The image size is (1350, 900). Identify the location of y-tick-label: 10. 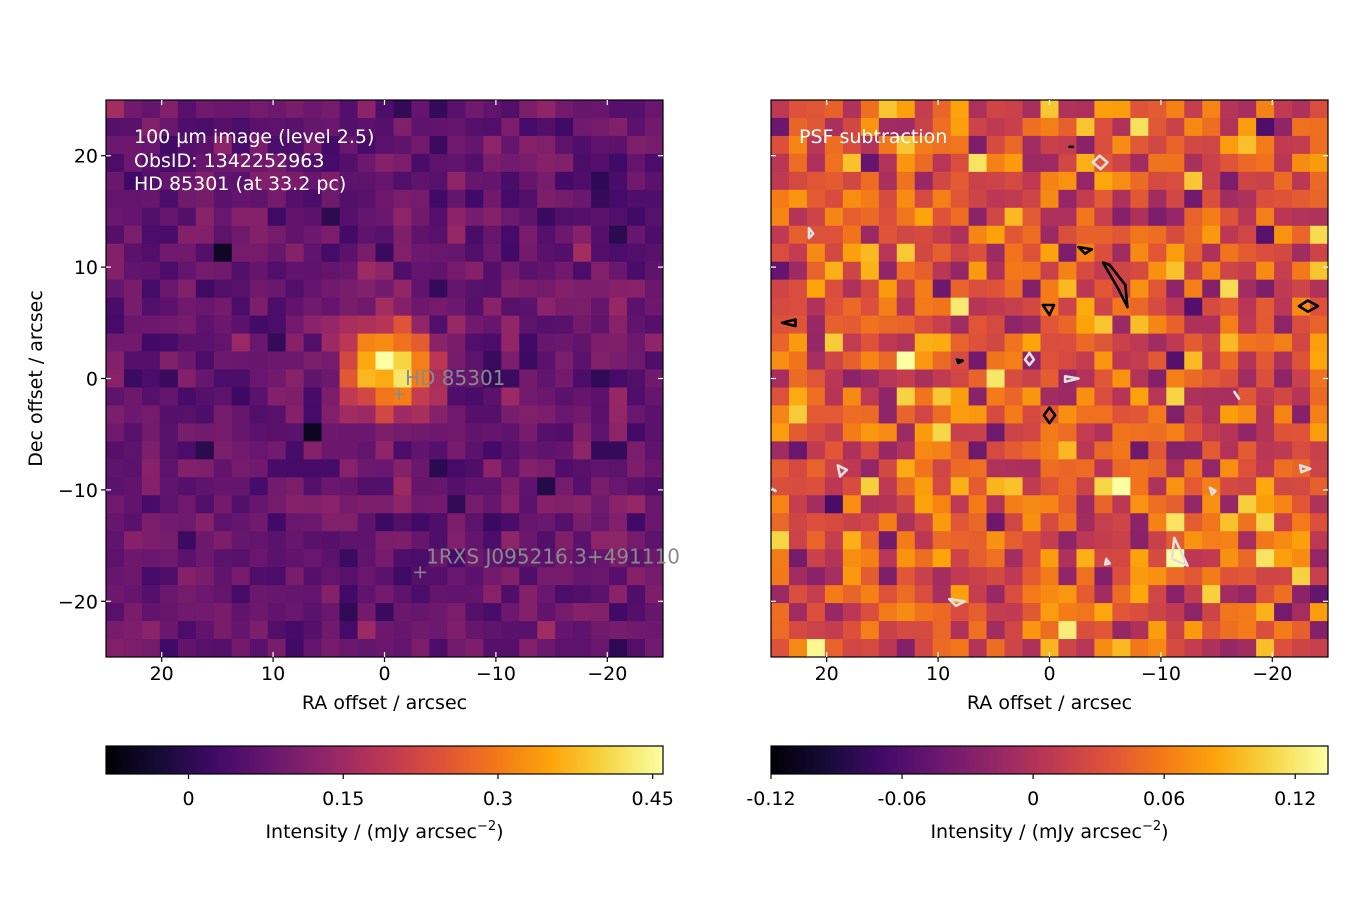
(86, 268).